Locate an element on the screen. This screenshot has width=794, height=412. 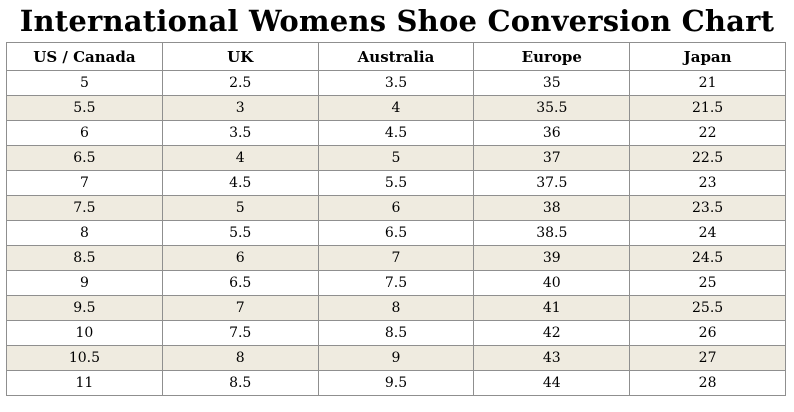
cell-uk: 7.5 is located at coordinates (240, 333).